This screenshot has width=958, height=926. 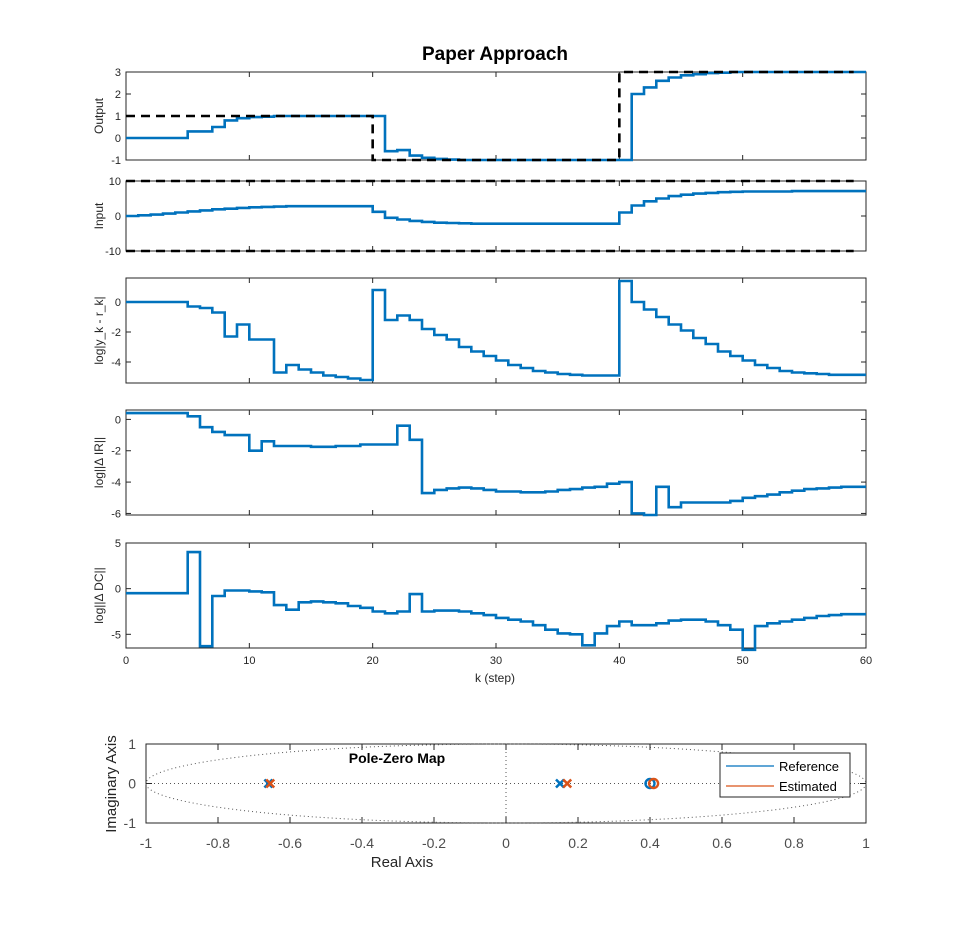 I want to click on y-tick-label: 2, so click(x=118, y=95).